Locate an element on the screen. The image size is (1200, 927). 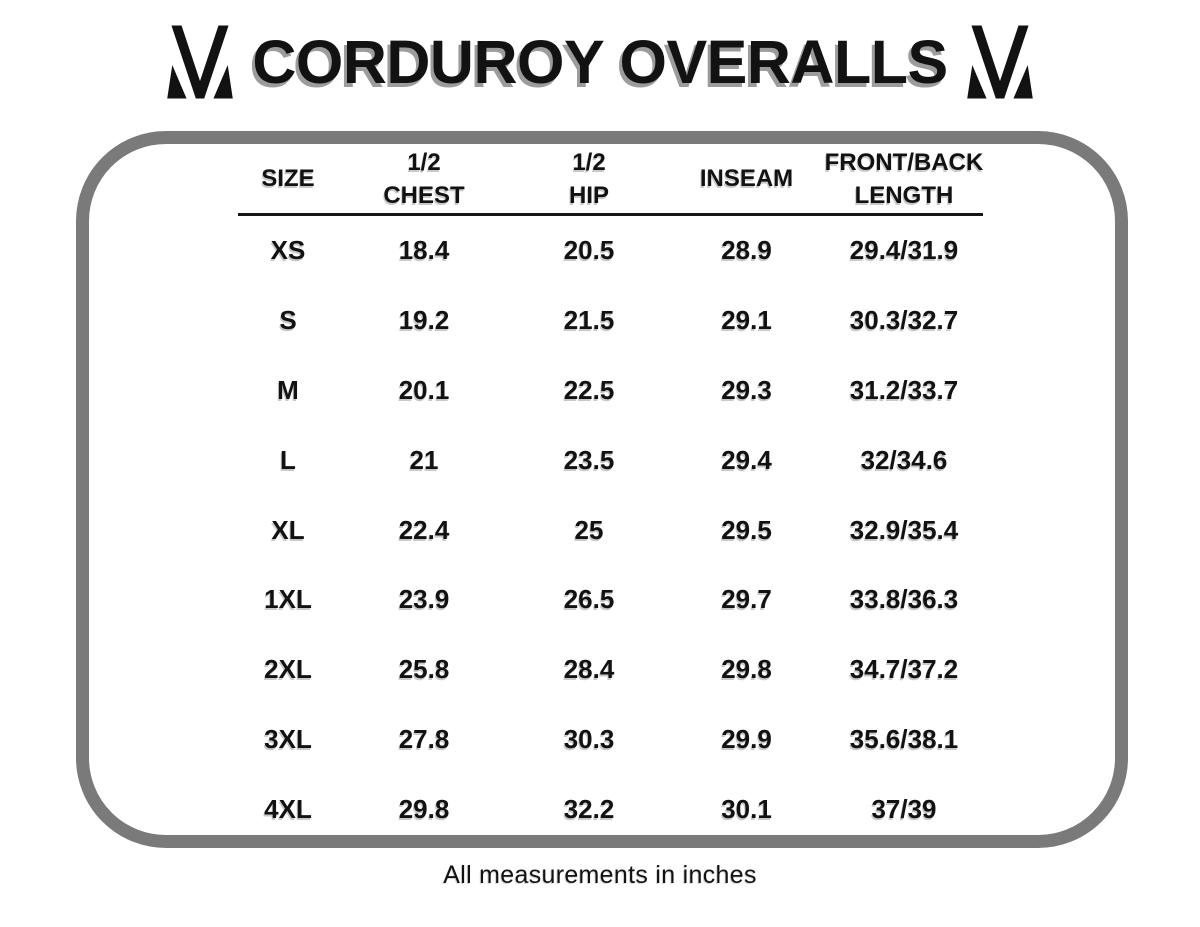
cell-front-back-length: 34.7/37.2 is located at coordinates (904, 669).